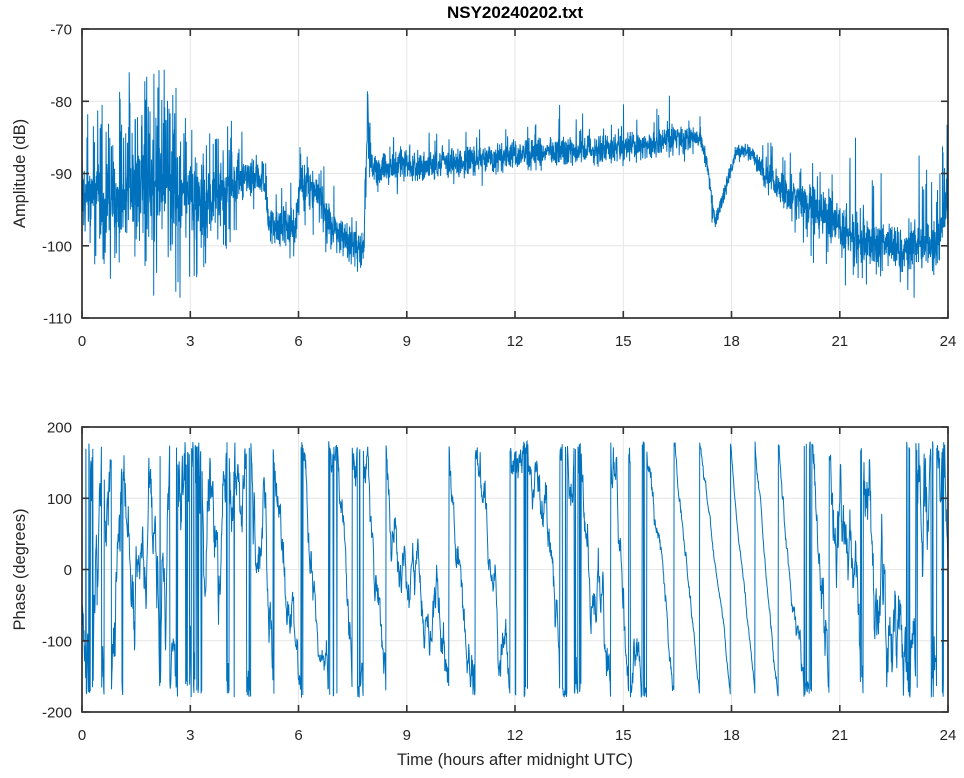 The height and width of the screenshot is (778, 964). Describe the element at coordinates (61, 102) in the screenshot. I see `y-tick-label: -80` at that location.